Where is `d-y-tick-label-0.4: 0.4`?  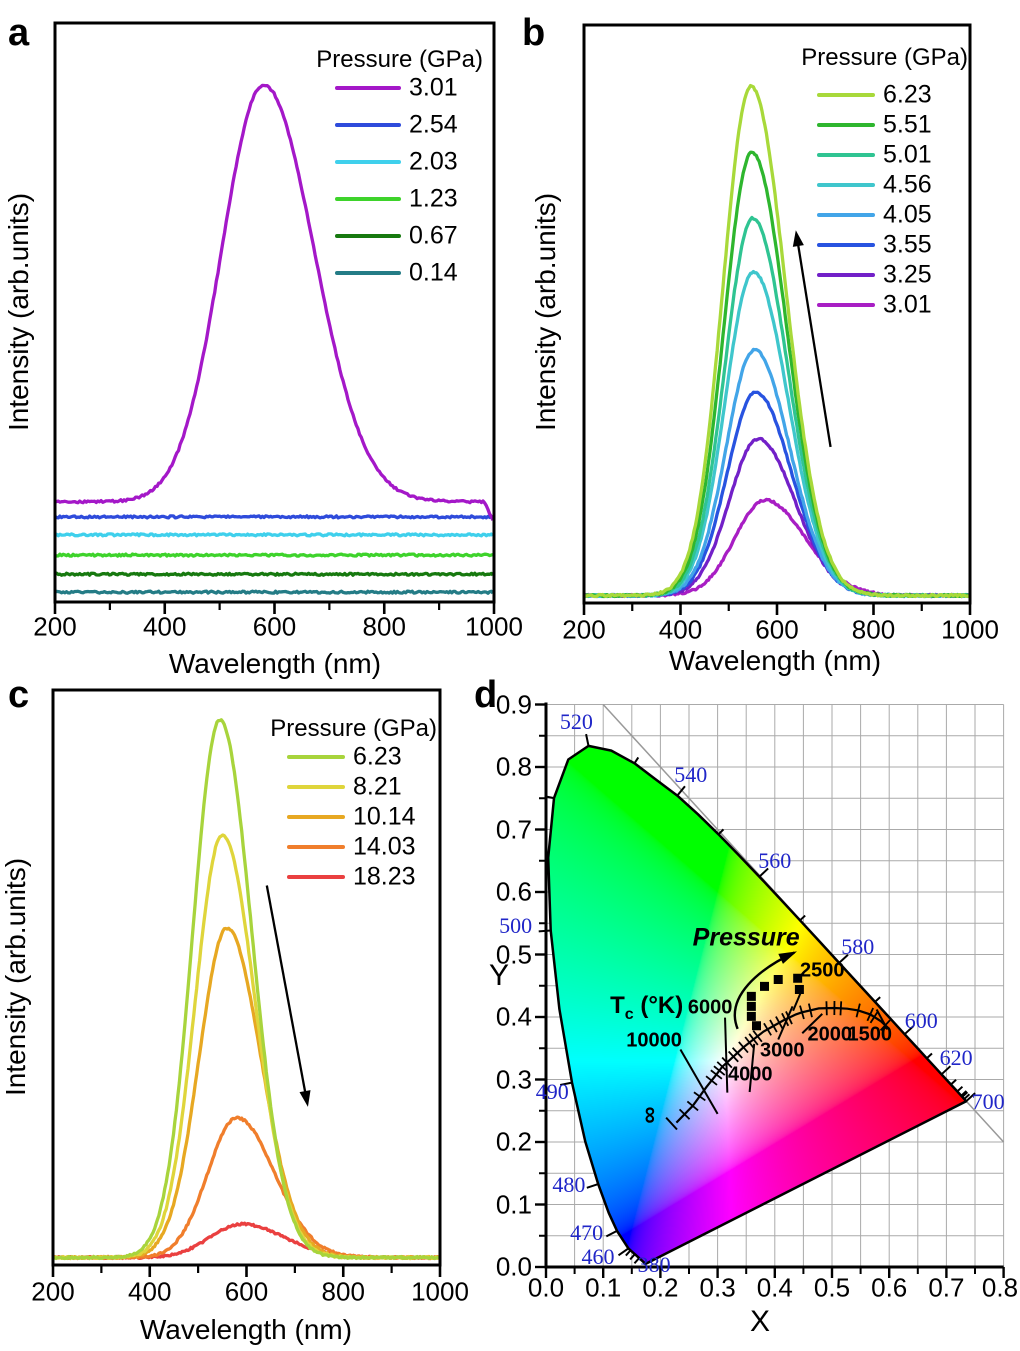
d-y-tick-label-0.4: 0.4 is located at coordinates (513, 1016).